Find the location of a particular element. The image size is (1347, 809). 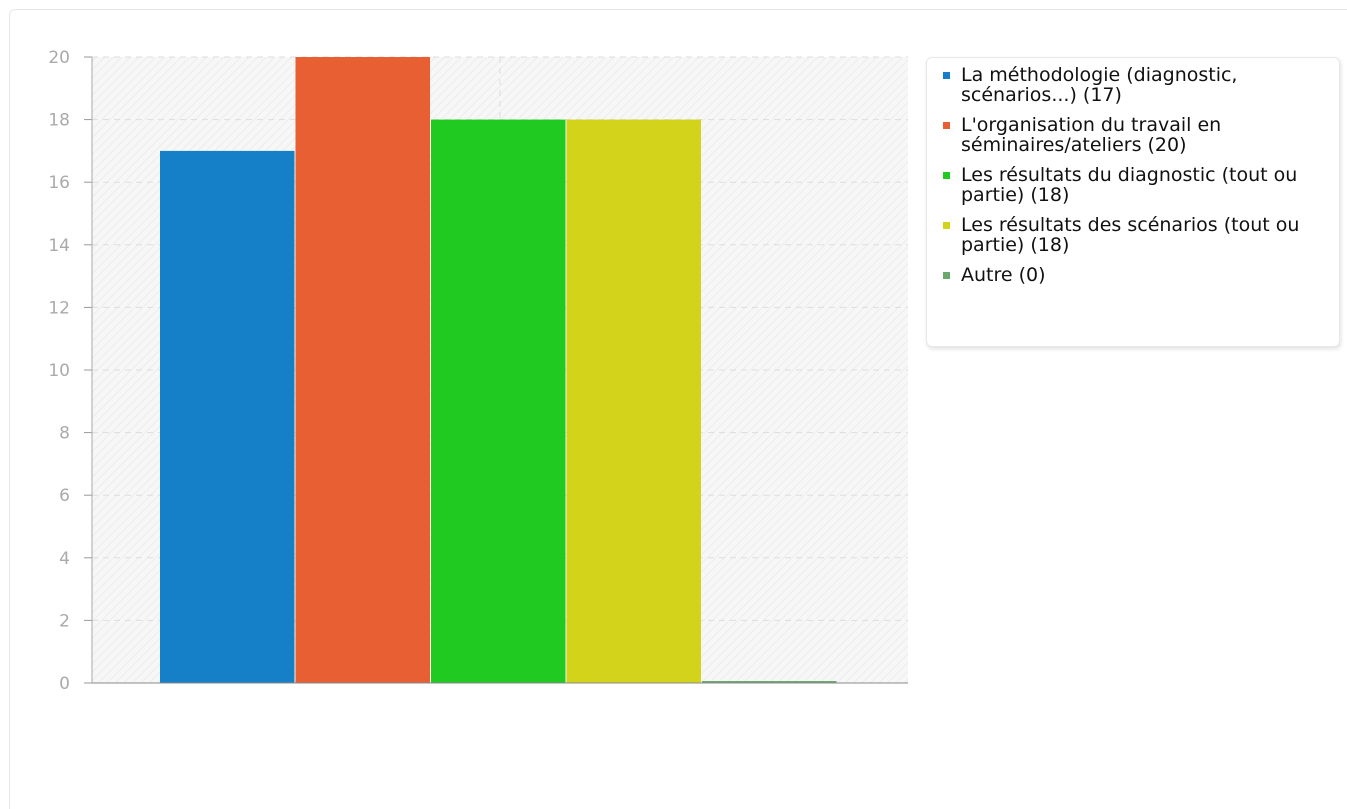

y-tick-label: 6 is located at coordinates (64, 496).